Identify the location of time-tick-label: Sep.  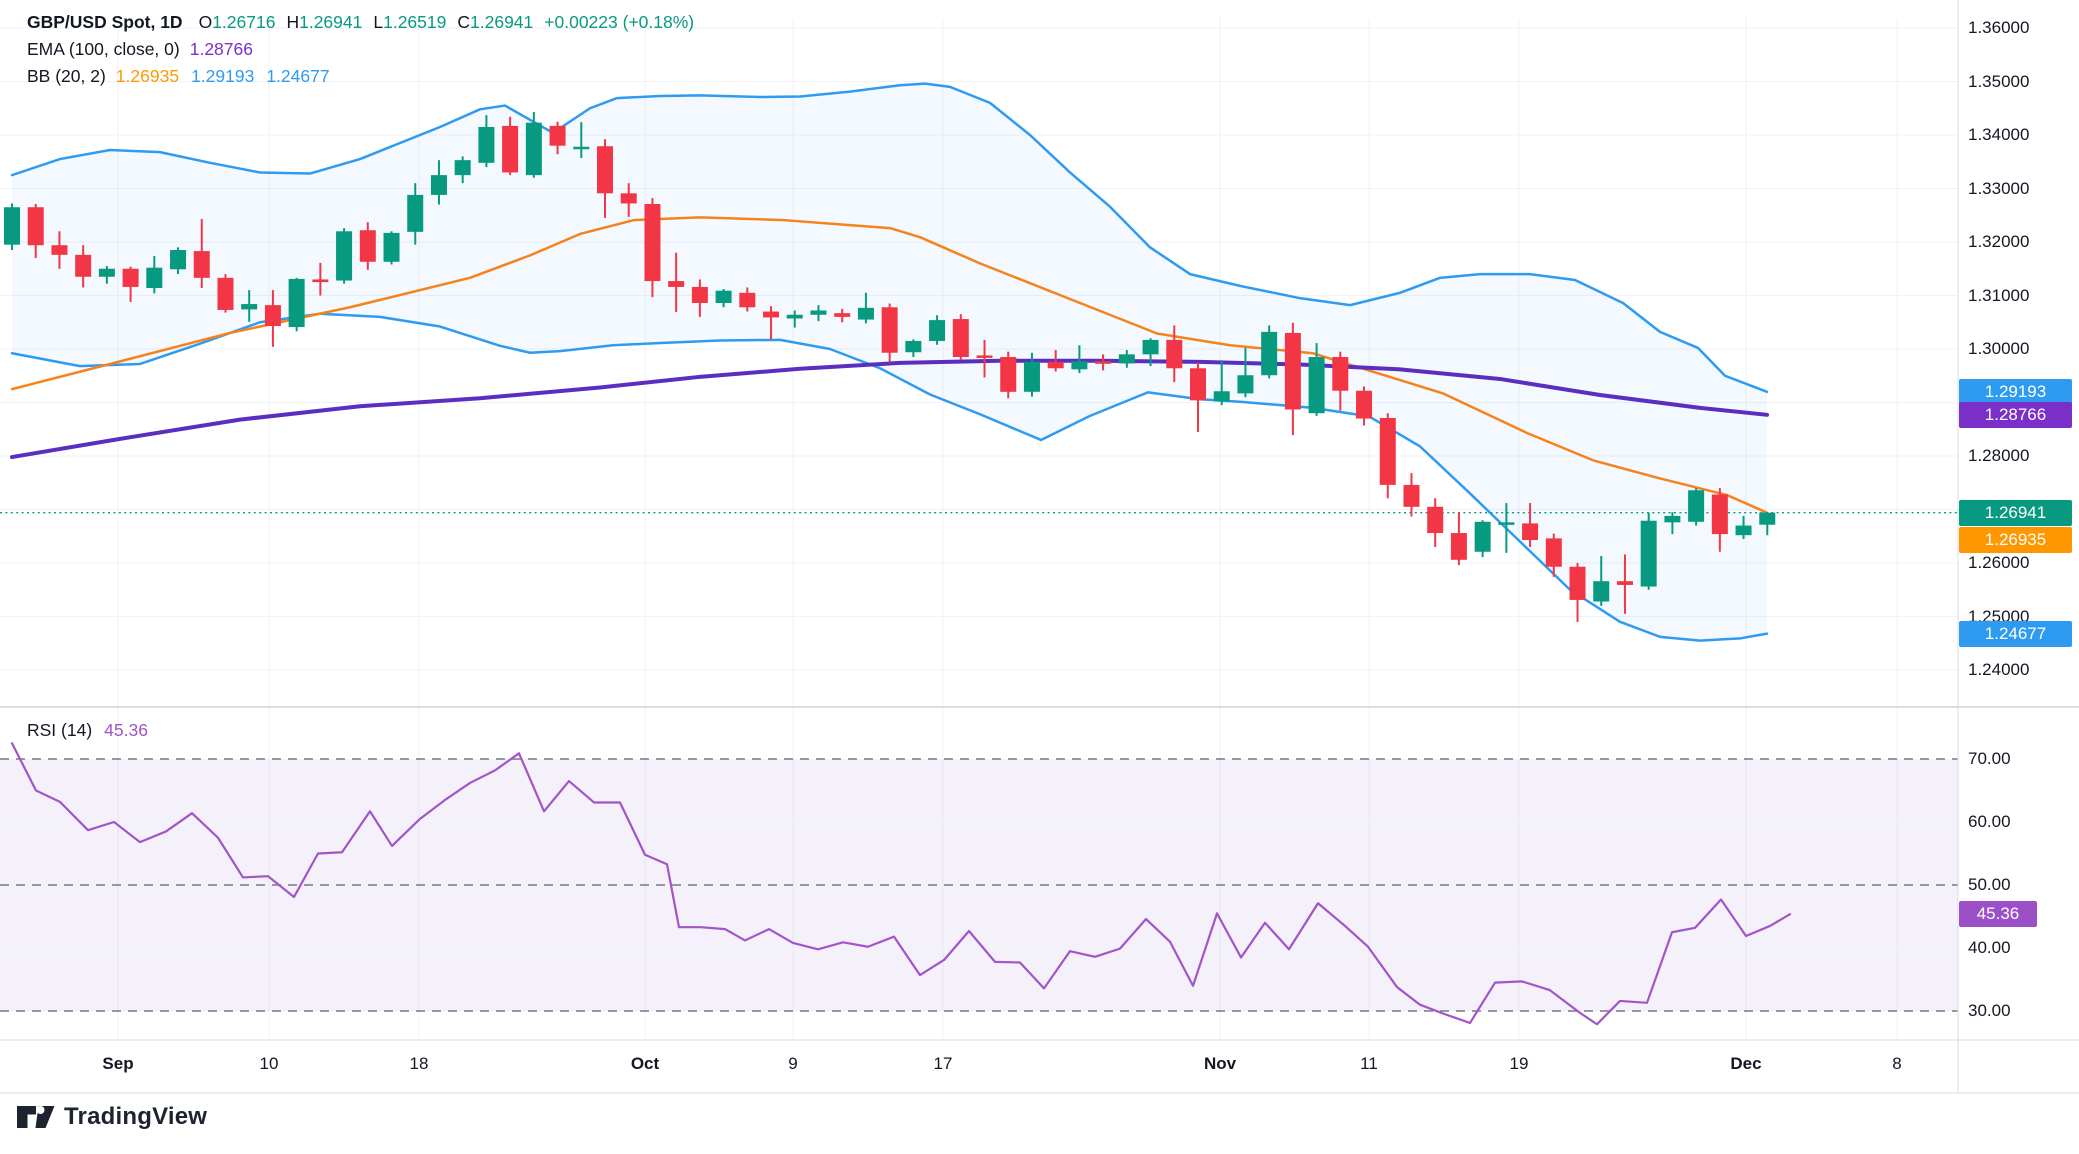
(118, 1063).